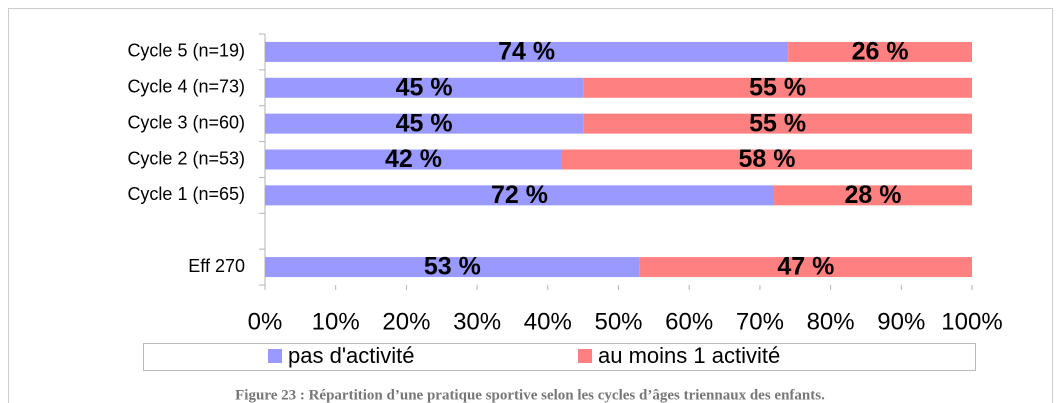 This screenshot has width=1062, height=403. I want to click on y-tick-label: Cycle 3 (n=60), so click(186, 122).